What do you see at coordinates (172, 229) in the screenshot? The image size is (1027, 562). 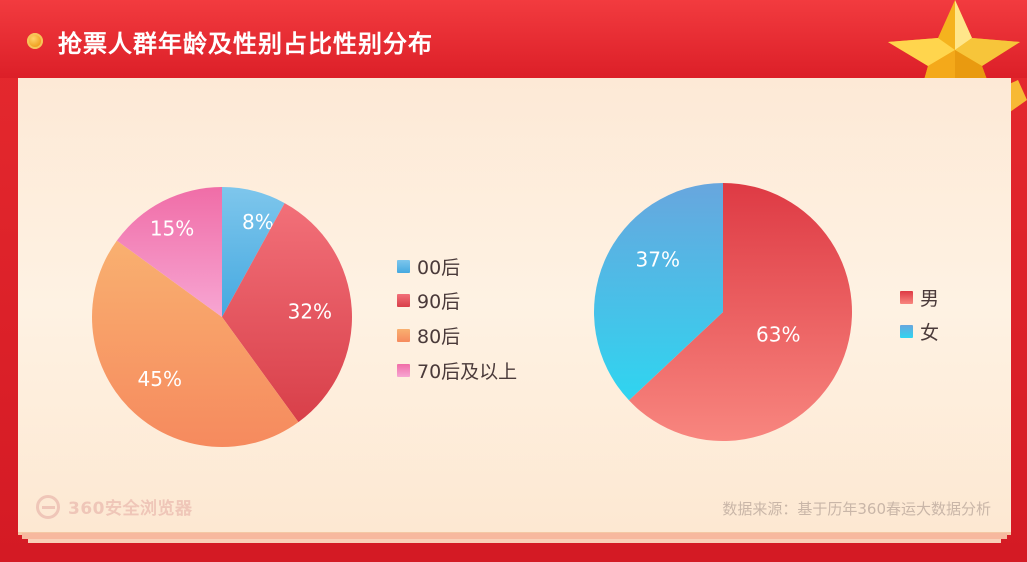 I see `pie-label-70: 15%` at bounding box center [172, 229].